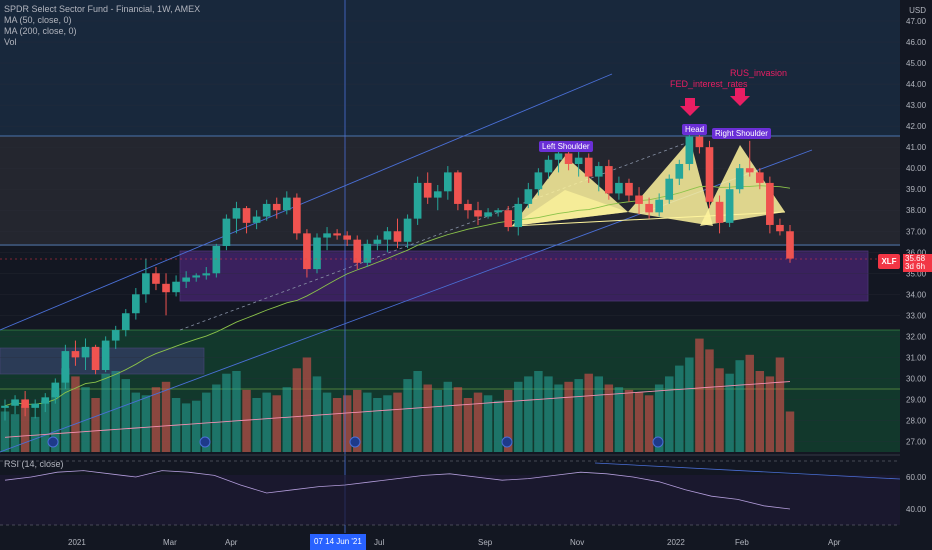 The height and width of the screenshot is (550, 932). I want to click on head-label: Head, so click(695, 129).